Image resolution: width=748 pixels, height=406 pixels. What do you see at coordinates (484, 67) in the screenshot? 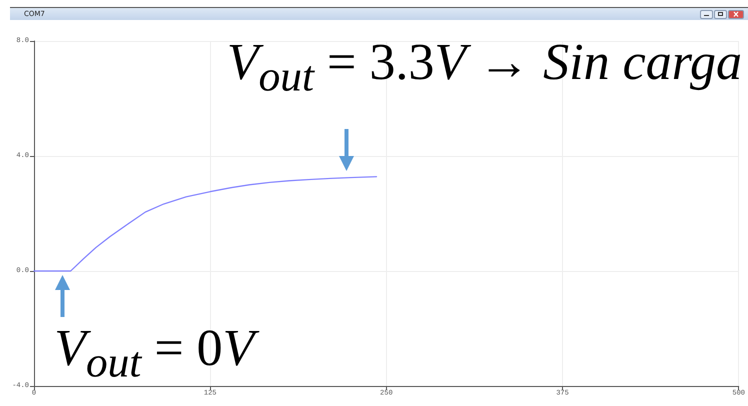
I see `annotation: V$_{out}$ = 3.3V → Sin carga` at bounding box center [484, 67].